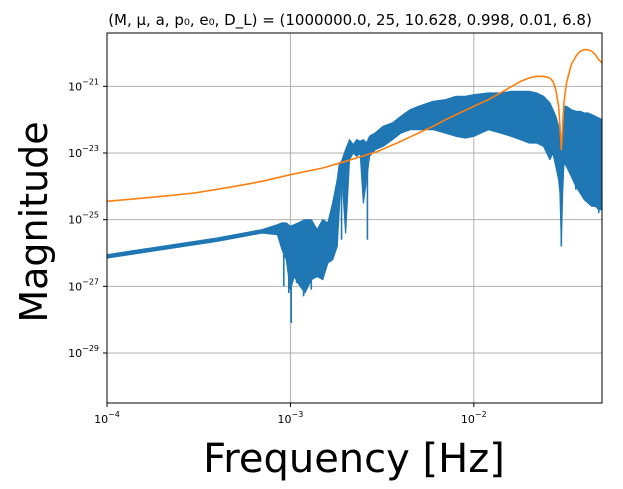  What do you see at coordinates (291, 418) in the screenshot?
I see `x-tick-label: 10⁻³` at bounding box center [291, 418].